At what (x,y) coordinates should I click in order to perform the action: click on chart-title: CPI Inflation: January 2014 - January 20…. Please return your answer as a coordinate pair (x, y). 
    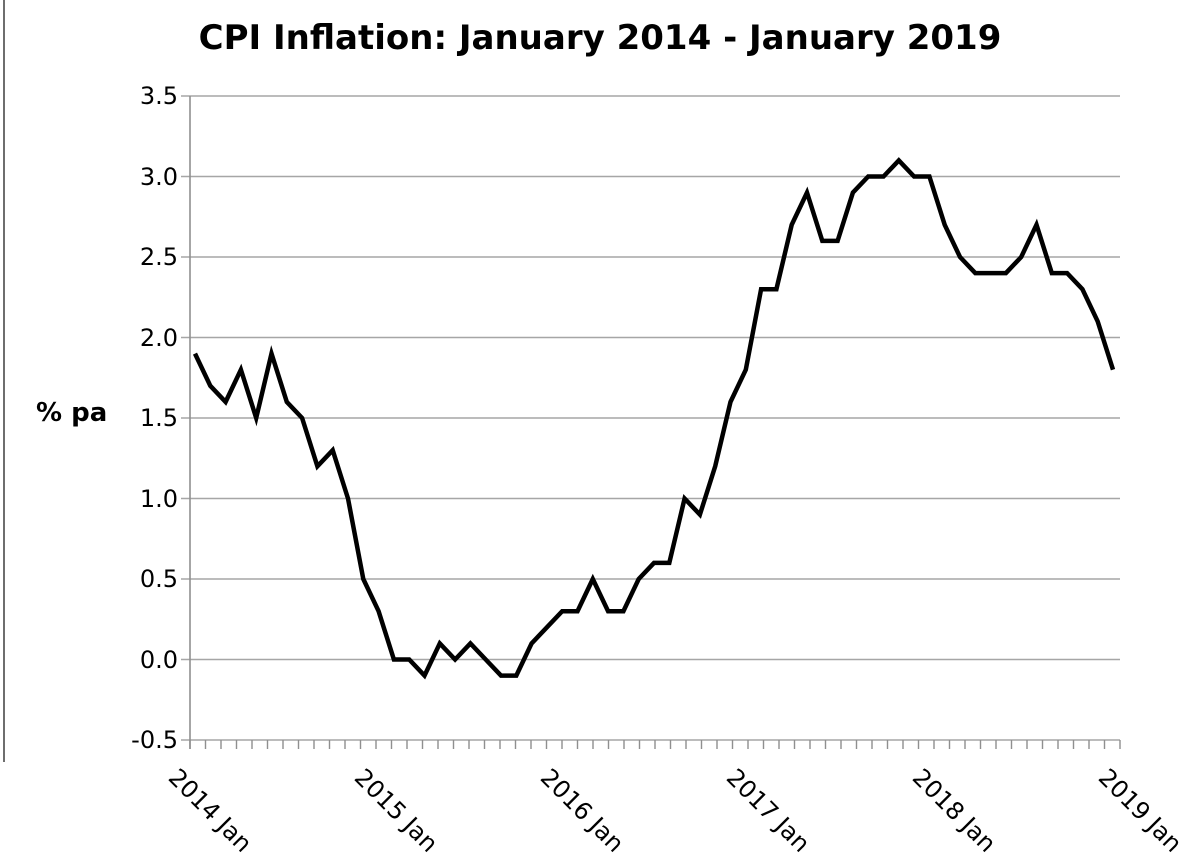
    Looking at the image, I should click on (600, 38).